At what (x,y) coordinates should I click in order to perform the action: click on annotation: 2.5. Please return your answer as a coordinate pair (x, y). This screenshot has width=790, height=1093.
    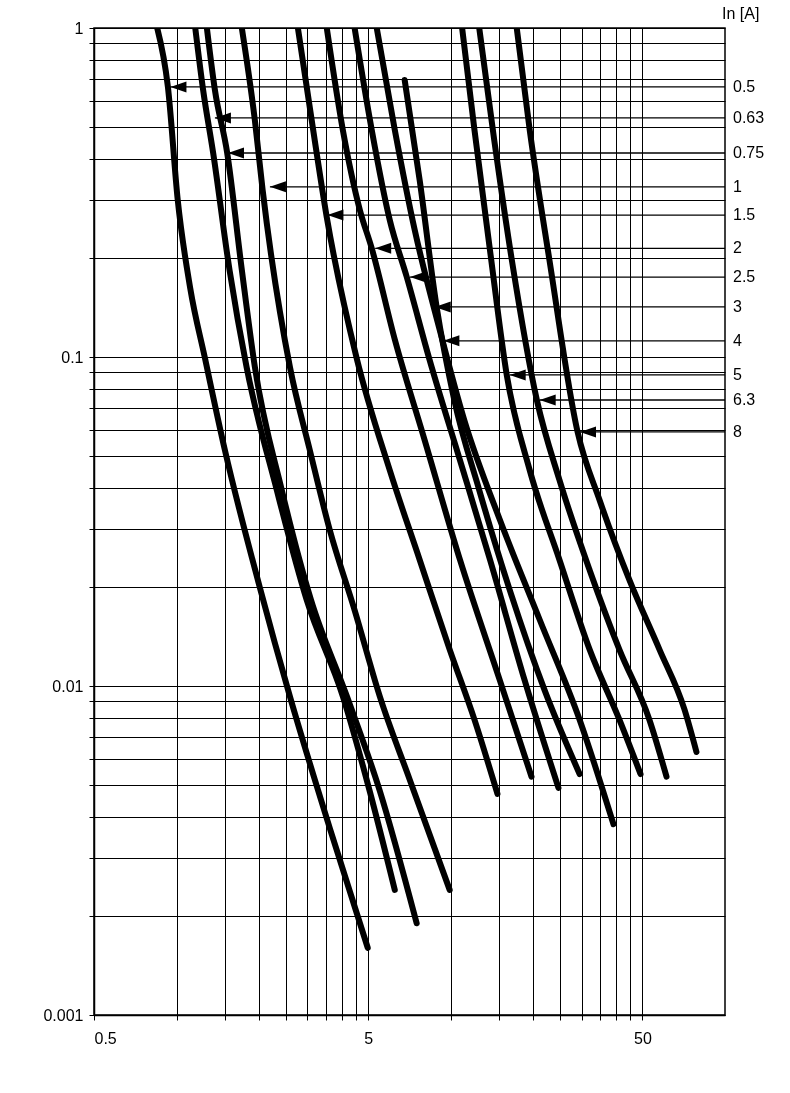
    Looking at the image, I should click on (744, 277).